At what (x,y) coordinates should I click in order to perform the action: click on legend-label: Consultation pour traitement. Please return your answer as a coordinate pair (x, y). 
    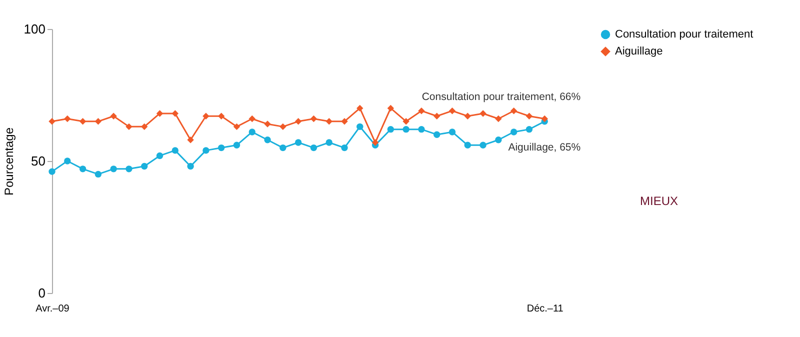
    Looking at the image, I should click on (684, 34).